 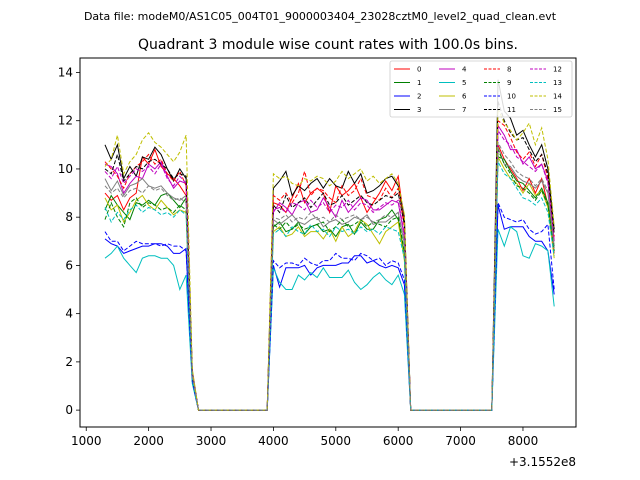 I want to click on x-tick-label: 7000, so click(x=460, y=441).